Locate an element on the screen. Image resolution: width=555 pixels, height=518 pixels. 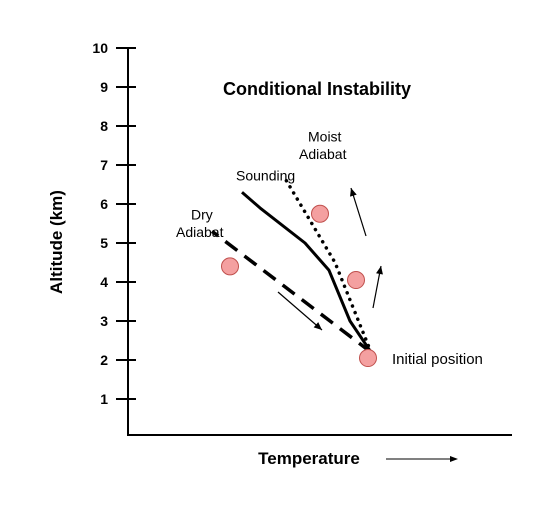
annotation-1: Dry is located at coordinates (202, 215).